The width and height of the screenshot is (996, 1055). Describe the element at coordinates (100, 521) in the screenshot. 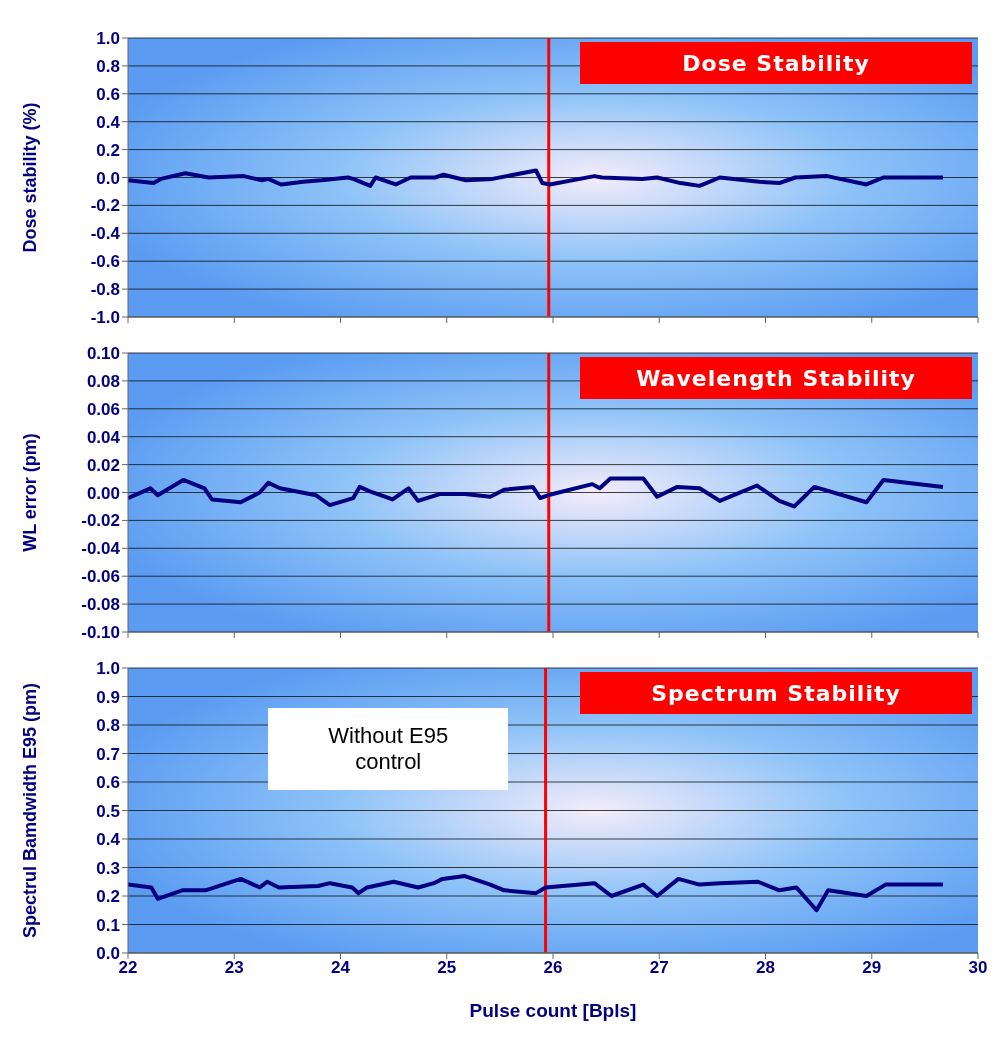

I see `y-tick-label: -0.02` at that location.